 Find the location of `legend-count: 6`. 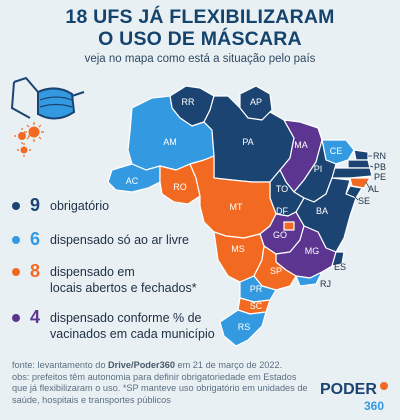

legend-count: 6 is located at coordinates (34, 239).